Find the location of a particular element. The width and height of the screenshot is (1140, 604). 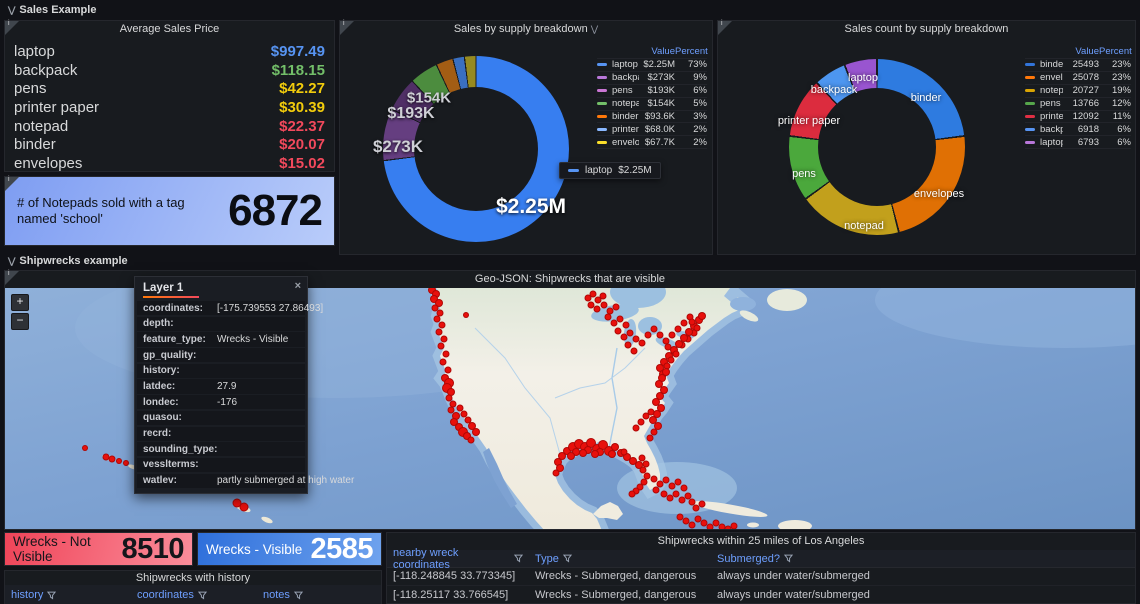

legend-item: printer paper $68.0K 2% is located at coordinates (652, 130).